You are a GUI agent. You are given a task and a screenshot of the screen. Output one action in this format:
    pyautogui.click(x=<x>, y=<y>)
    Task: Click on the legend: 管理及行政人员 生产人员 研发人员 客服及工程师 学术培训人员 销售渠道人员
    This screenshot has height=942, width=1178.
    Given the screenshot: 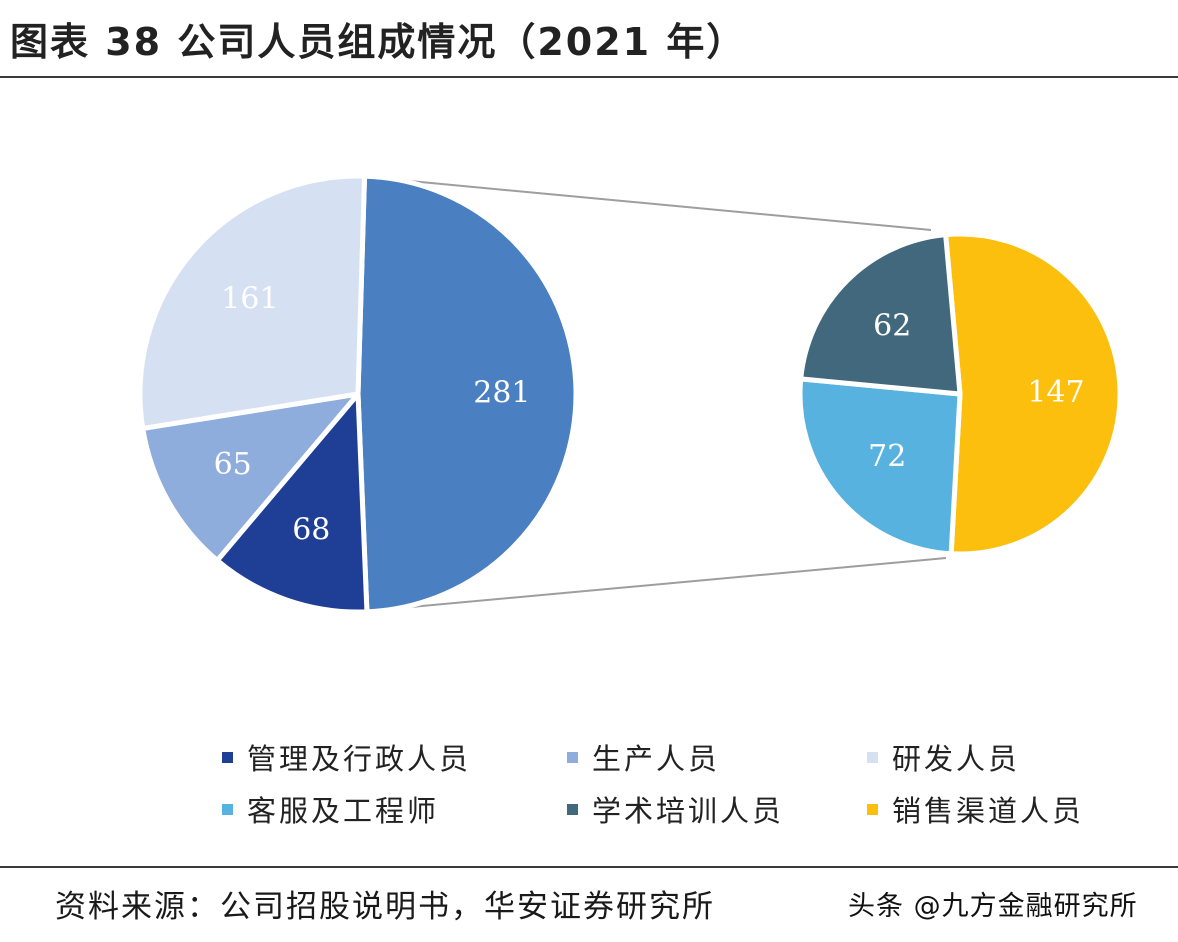 What is the action you would take?
    pyautogui.click(x=687, y=783)
    